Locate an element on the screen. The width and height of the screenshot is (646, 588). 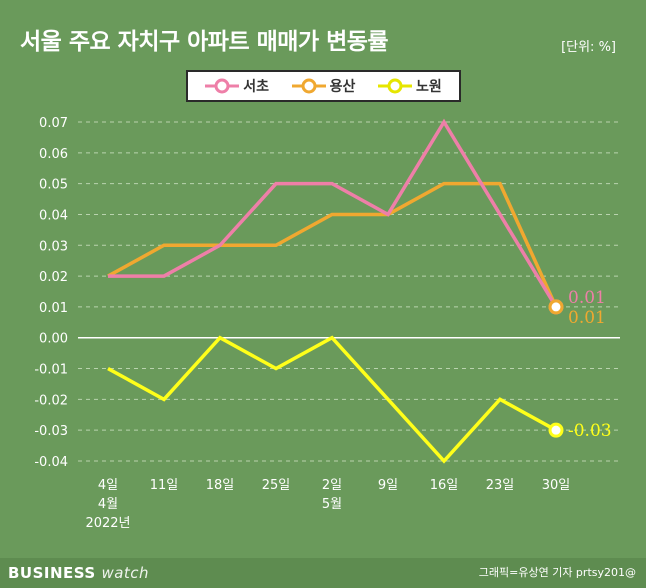
legend-item-yongsan: 용산 is located at coordinates (323, 86).